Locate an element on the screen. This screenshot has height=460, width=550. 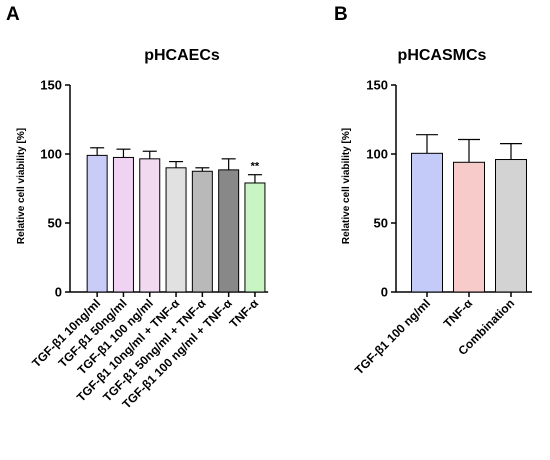
panel-a-ytick-label: 150 is located at coordinates (51, 85).